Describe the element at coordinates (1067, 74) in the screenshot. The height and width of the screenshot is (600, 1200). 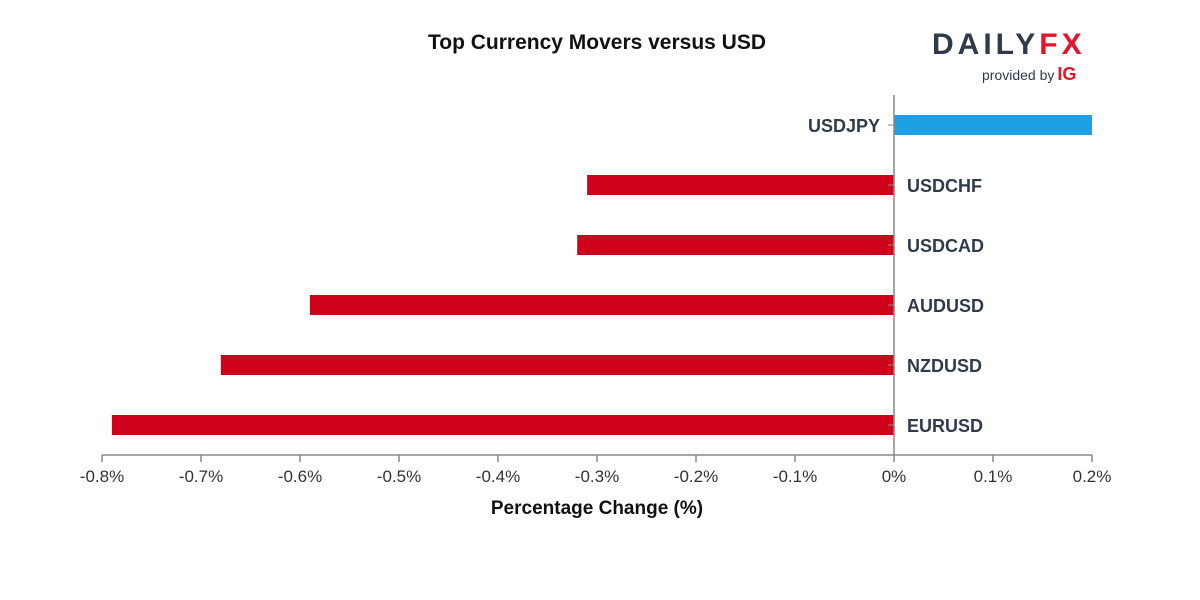
I see `logo-partner-ig: IG` at that location.